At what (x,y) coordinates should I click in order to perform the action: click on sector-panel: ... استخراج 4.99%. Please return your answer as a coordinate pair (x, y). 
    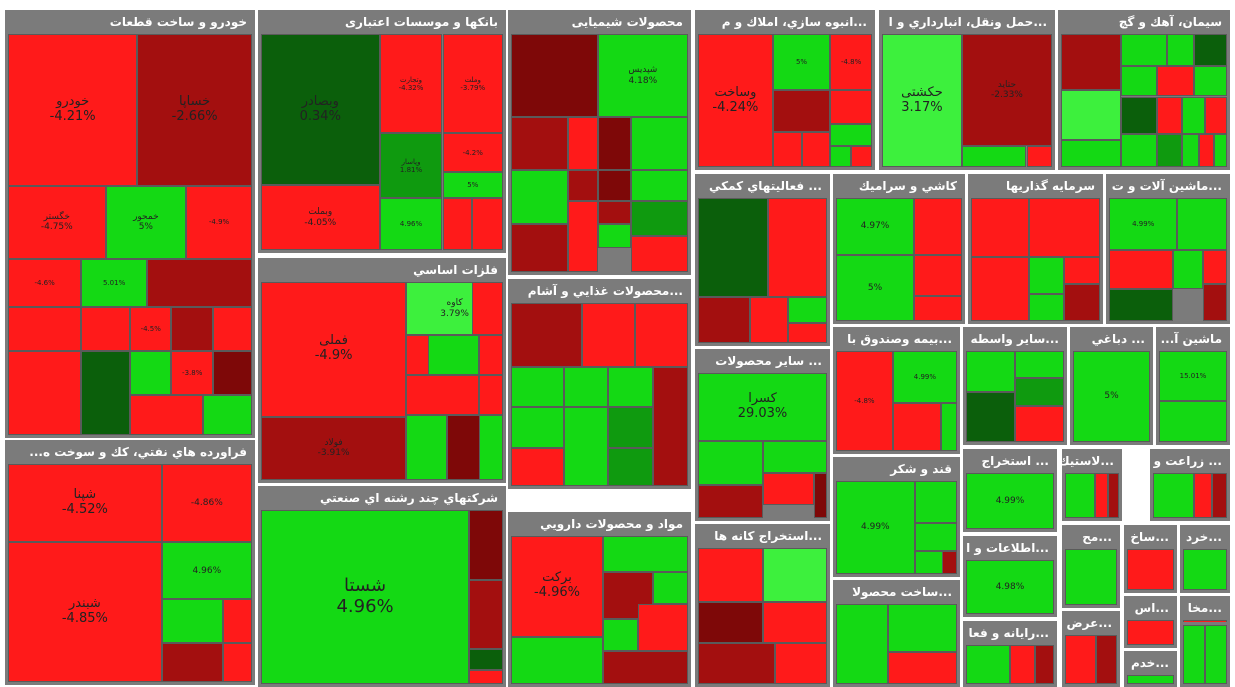
    Looking at the image, I should click on (1010, 490).